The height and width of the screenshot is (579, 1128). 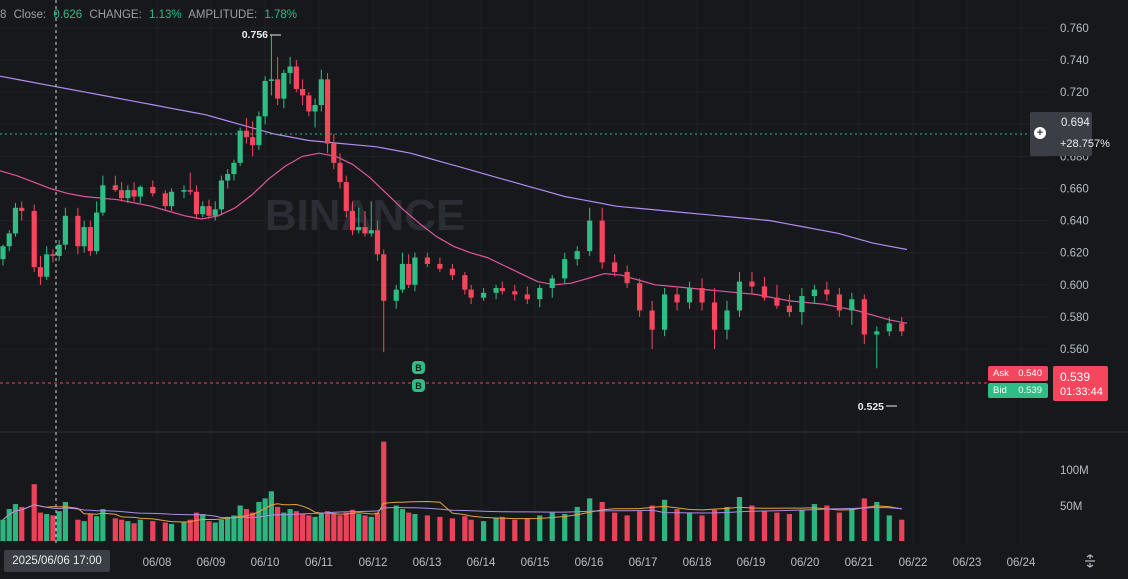 I want to click on time-tick-label: 06/10, so click(x=265, y=563).